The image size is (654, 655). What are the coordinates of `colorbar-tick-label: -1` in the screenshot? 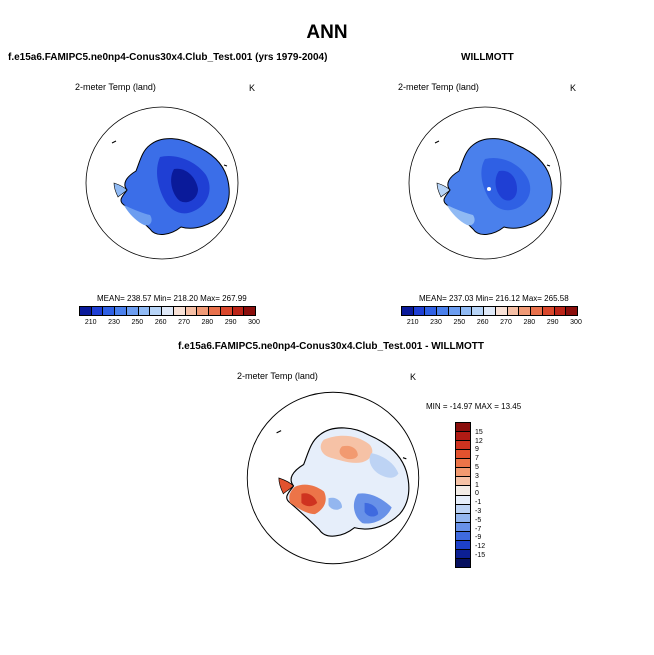 It's located at (478, 503).